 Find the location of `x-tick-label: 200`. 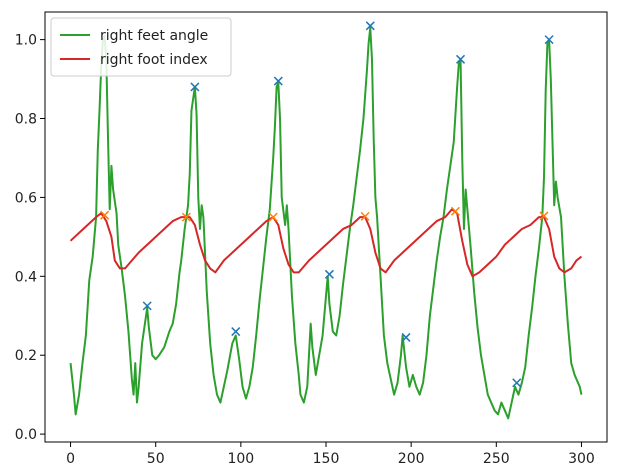

x-tick-label: 200 is located at coordinates (411, 458).